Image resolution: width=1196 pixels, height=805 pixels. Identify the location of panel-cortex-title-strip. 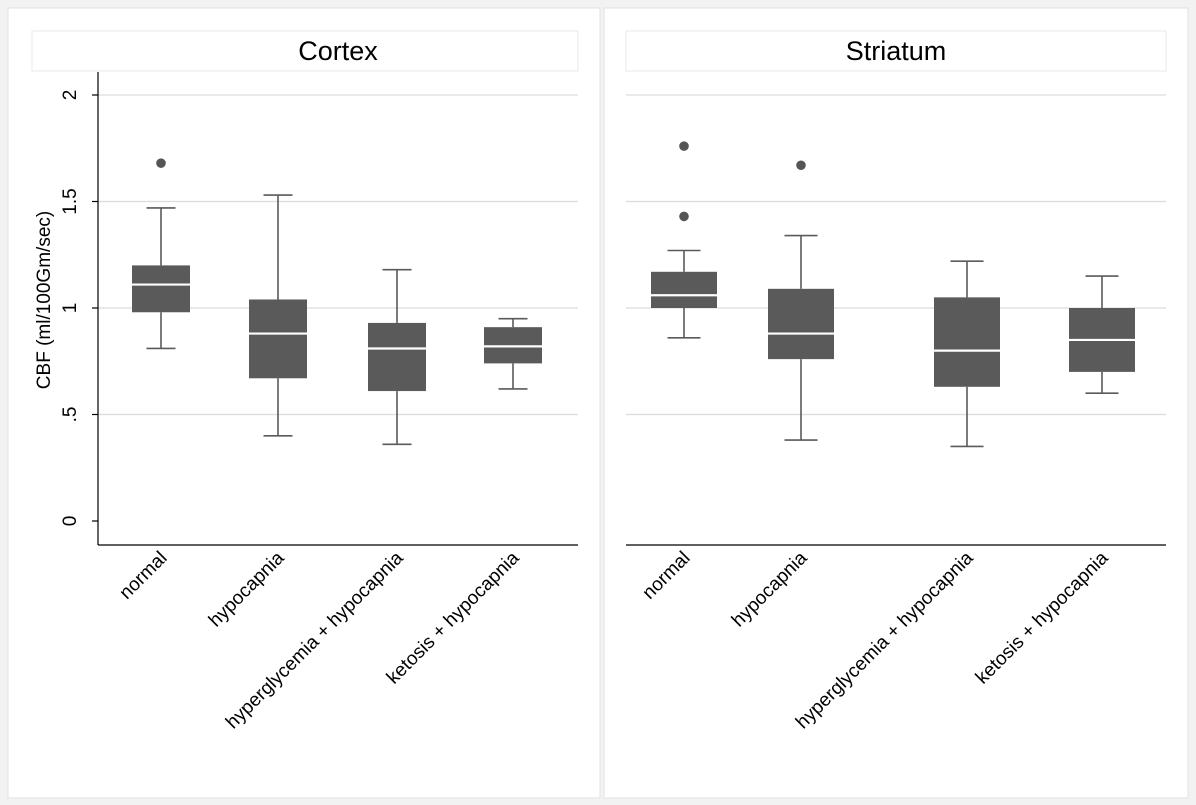
(305, 51).